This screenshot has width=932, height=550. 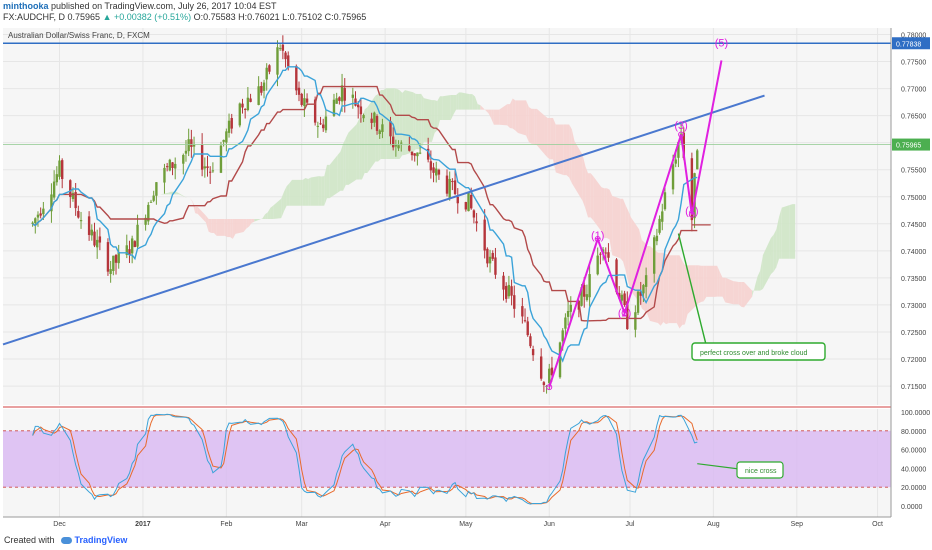 What do you see at coordinates (758, 351) in the screenshot?
I see `callout-box` at bounding box center [758, 351].